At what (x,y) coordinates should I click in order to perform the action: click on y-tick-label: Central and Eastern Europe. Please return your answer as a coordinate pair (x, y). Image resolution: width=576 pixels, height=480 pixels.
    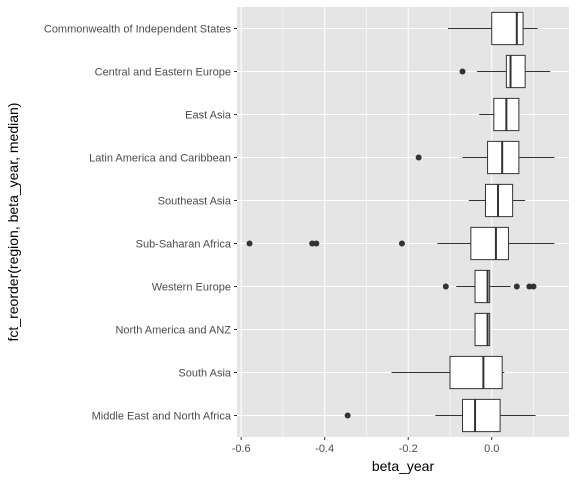
    Looking at the image, I should click on (163, 73).